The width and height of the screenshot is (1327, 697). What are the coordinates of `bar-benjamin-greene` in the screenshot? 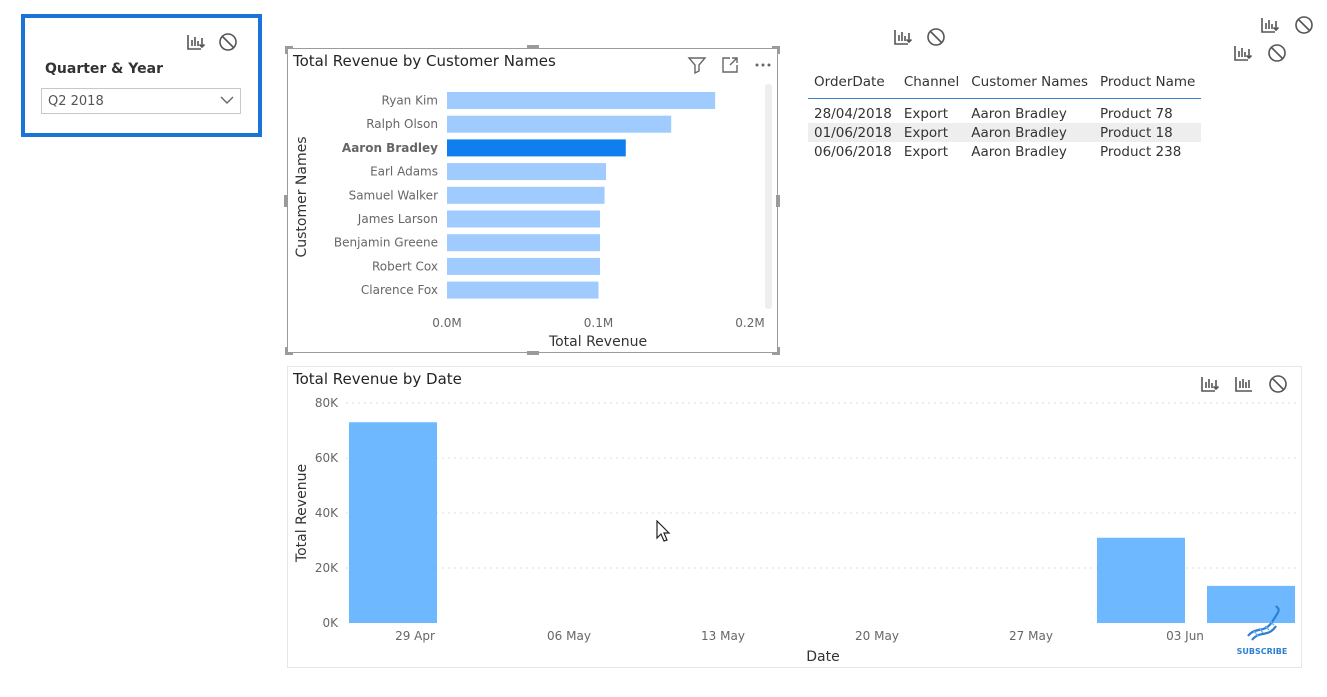 It's located at (524, 243).